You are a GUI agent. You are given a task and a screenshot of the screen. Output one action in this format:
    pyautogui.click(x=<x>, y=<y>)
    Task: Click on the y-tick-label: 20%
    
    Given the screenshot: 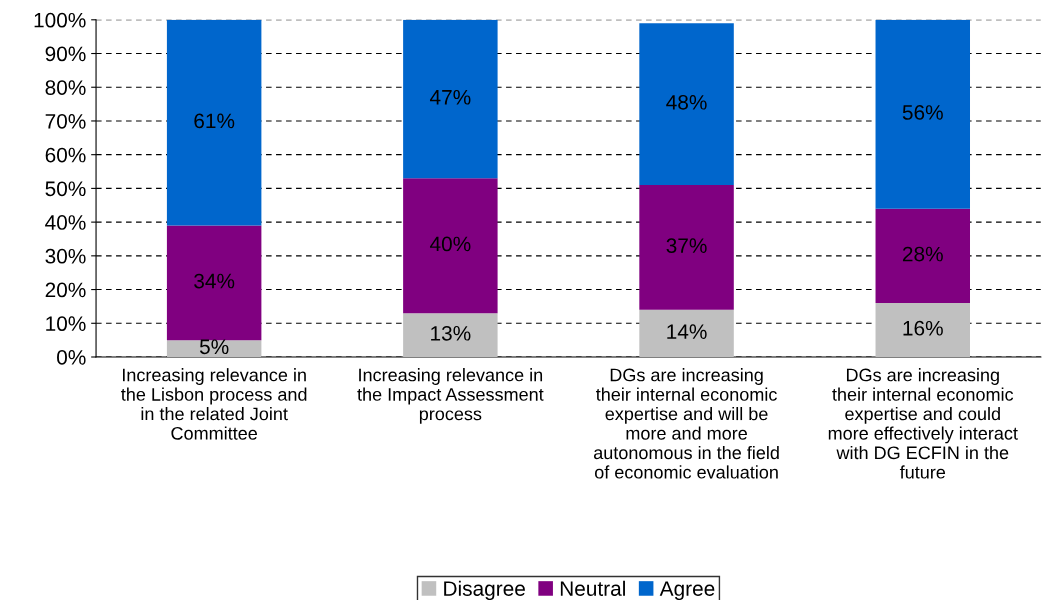 What is the action you would take?
    pyautogui.click(x=65, y=290)
    